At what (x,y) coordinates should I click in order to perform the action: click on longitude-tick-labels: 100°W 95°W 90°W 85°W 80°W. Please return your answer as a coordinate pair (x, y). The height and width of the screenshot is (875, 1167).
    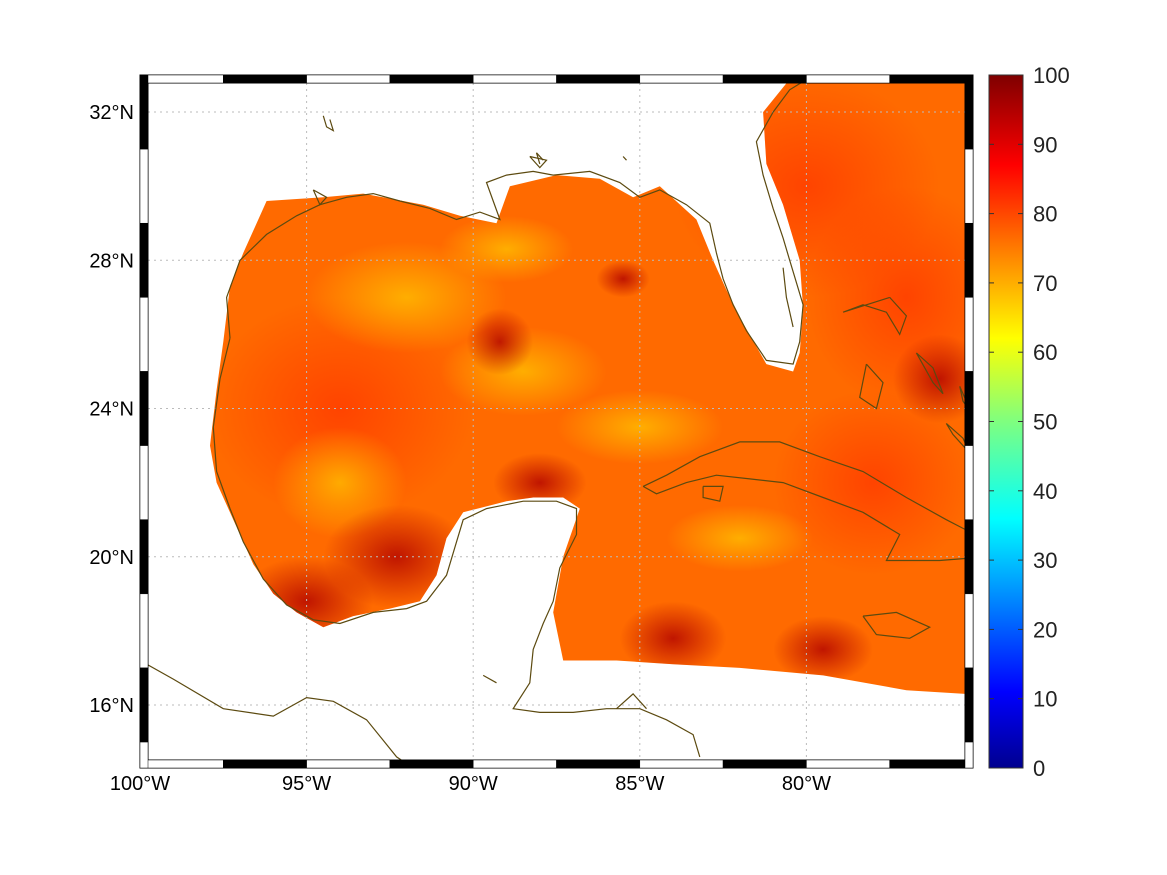
    Looking at the image, I should click on (470, 784).